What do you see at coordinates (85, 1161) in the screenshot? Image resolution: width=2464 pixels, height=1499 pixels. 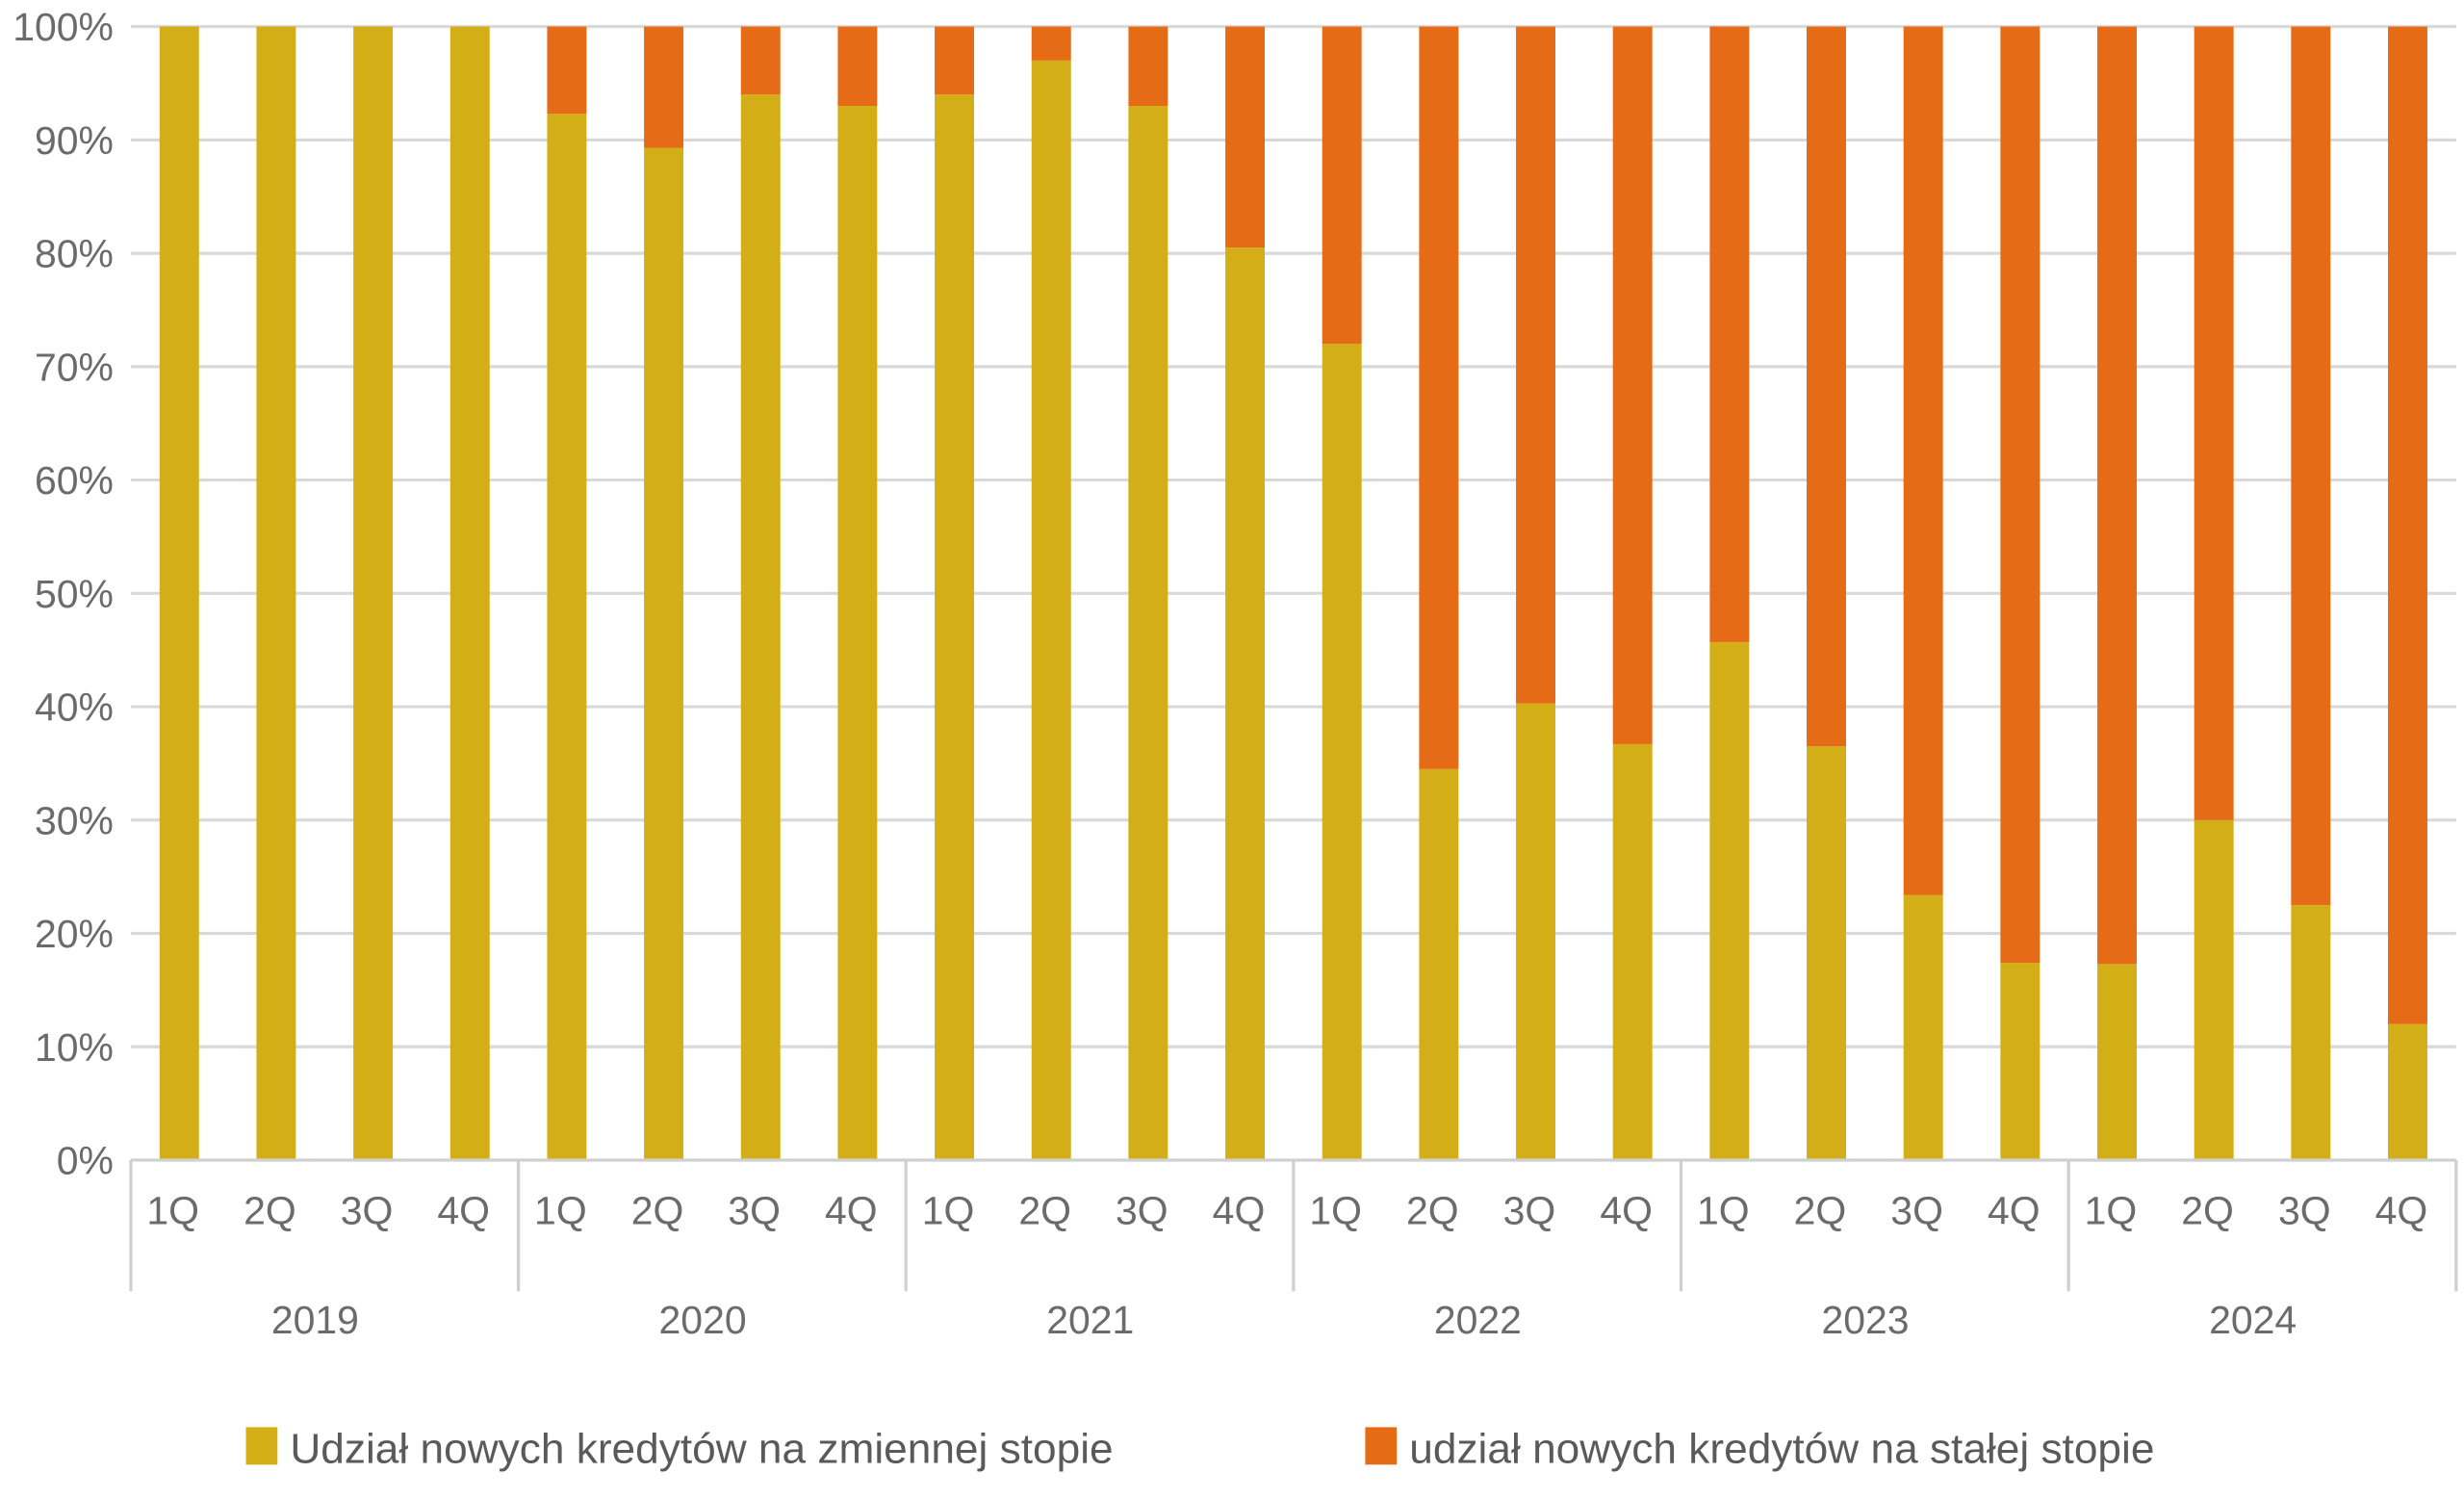 I see `y-tick-label: 0%` at bounding box center [85, 1161].